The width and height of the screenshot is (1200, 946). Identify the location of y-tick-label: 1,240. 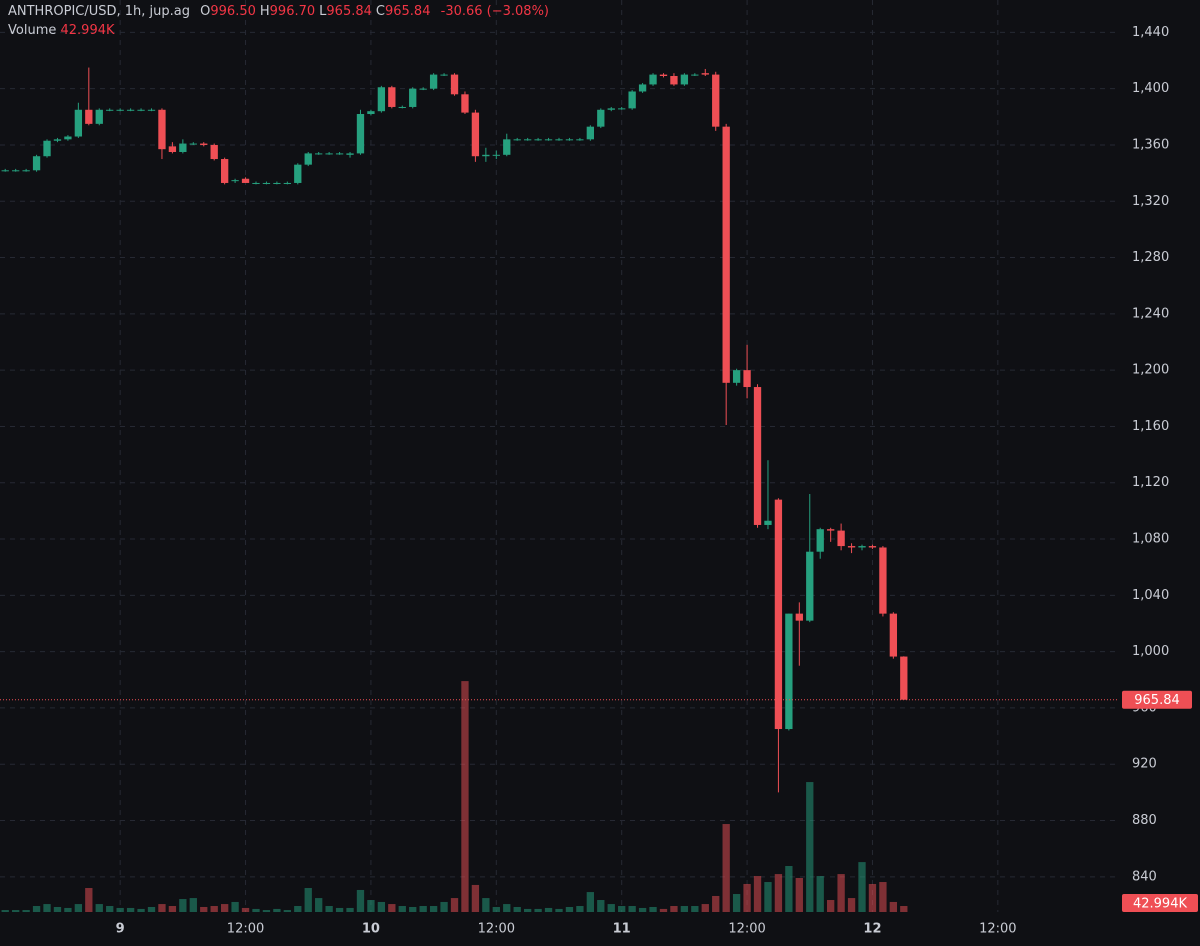
(1150, 313).